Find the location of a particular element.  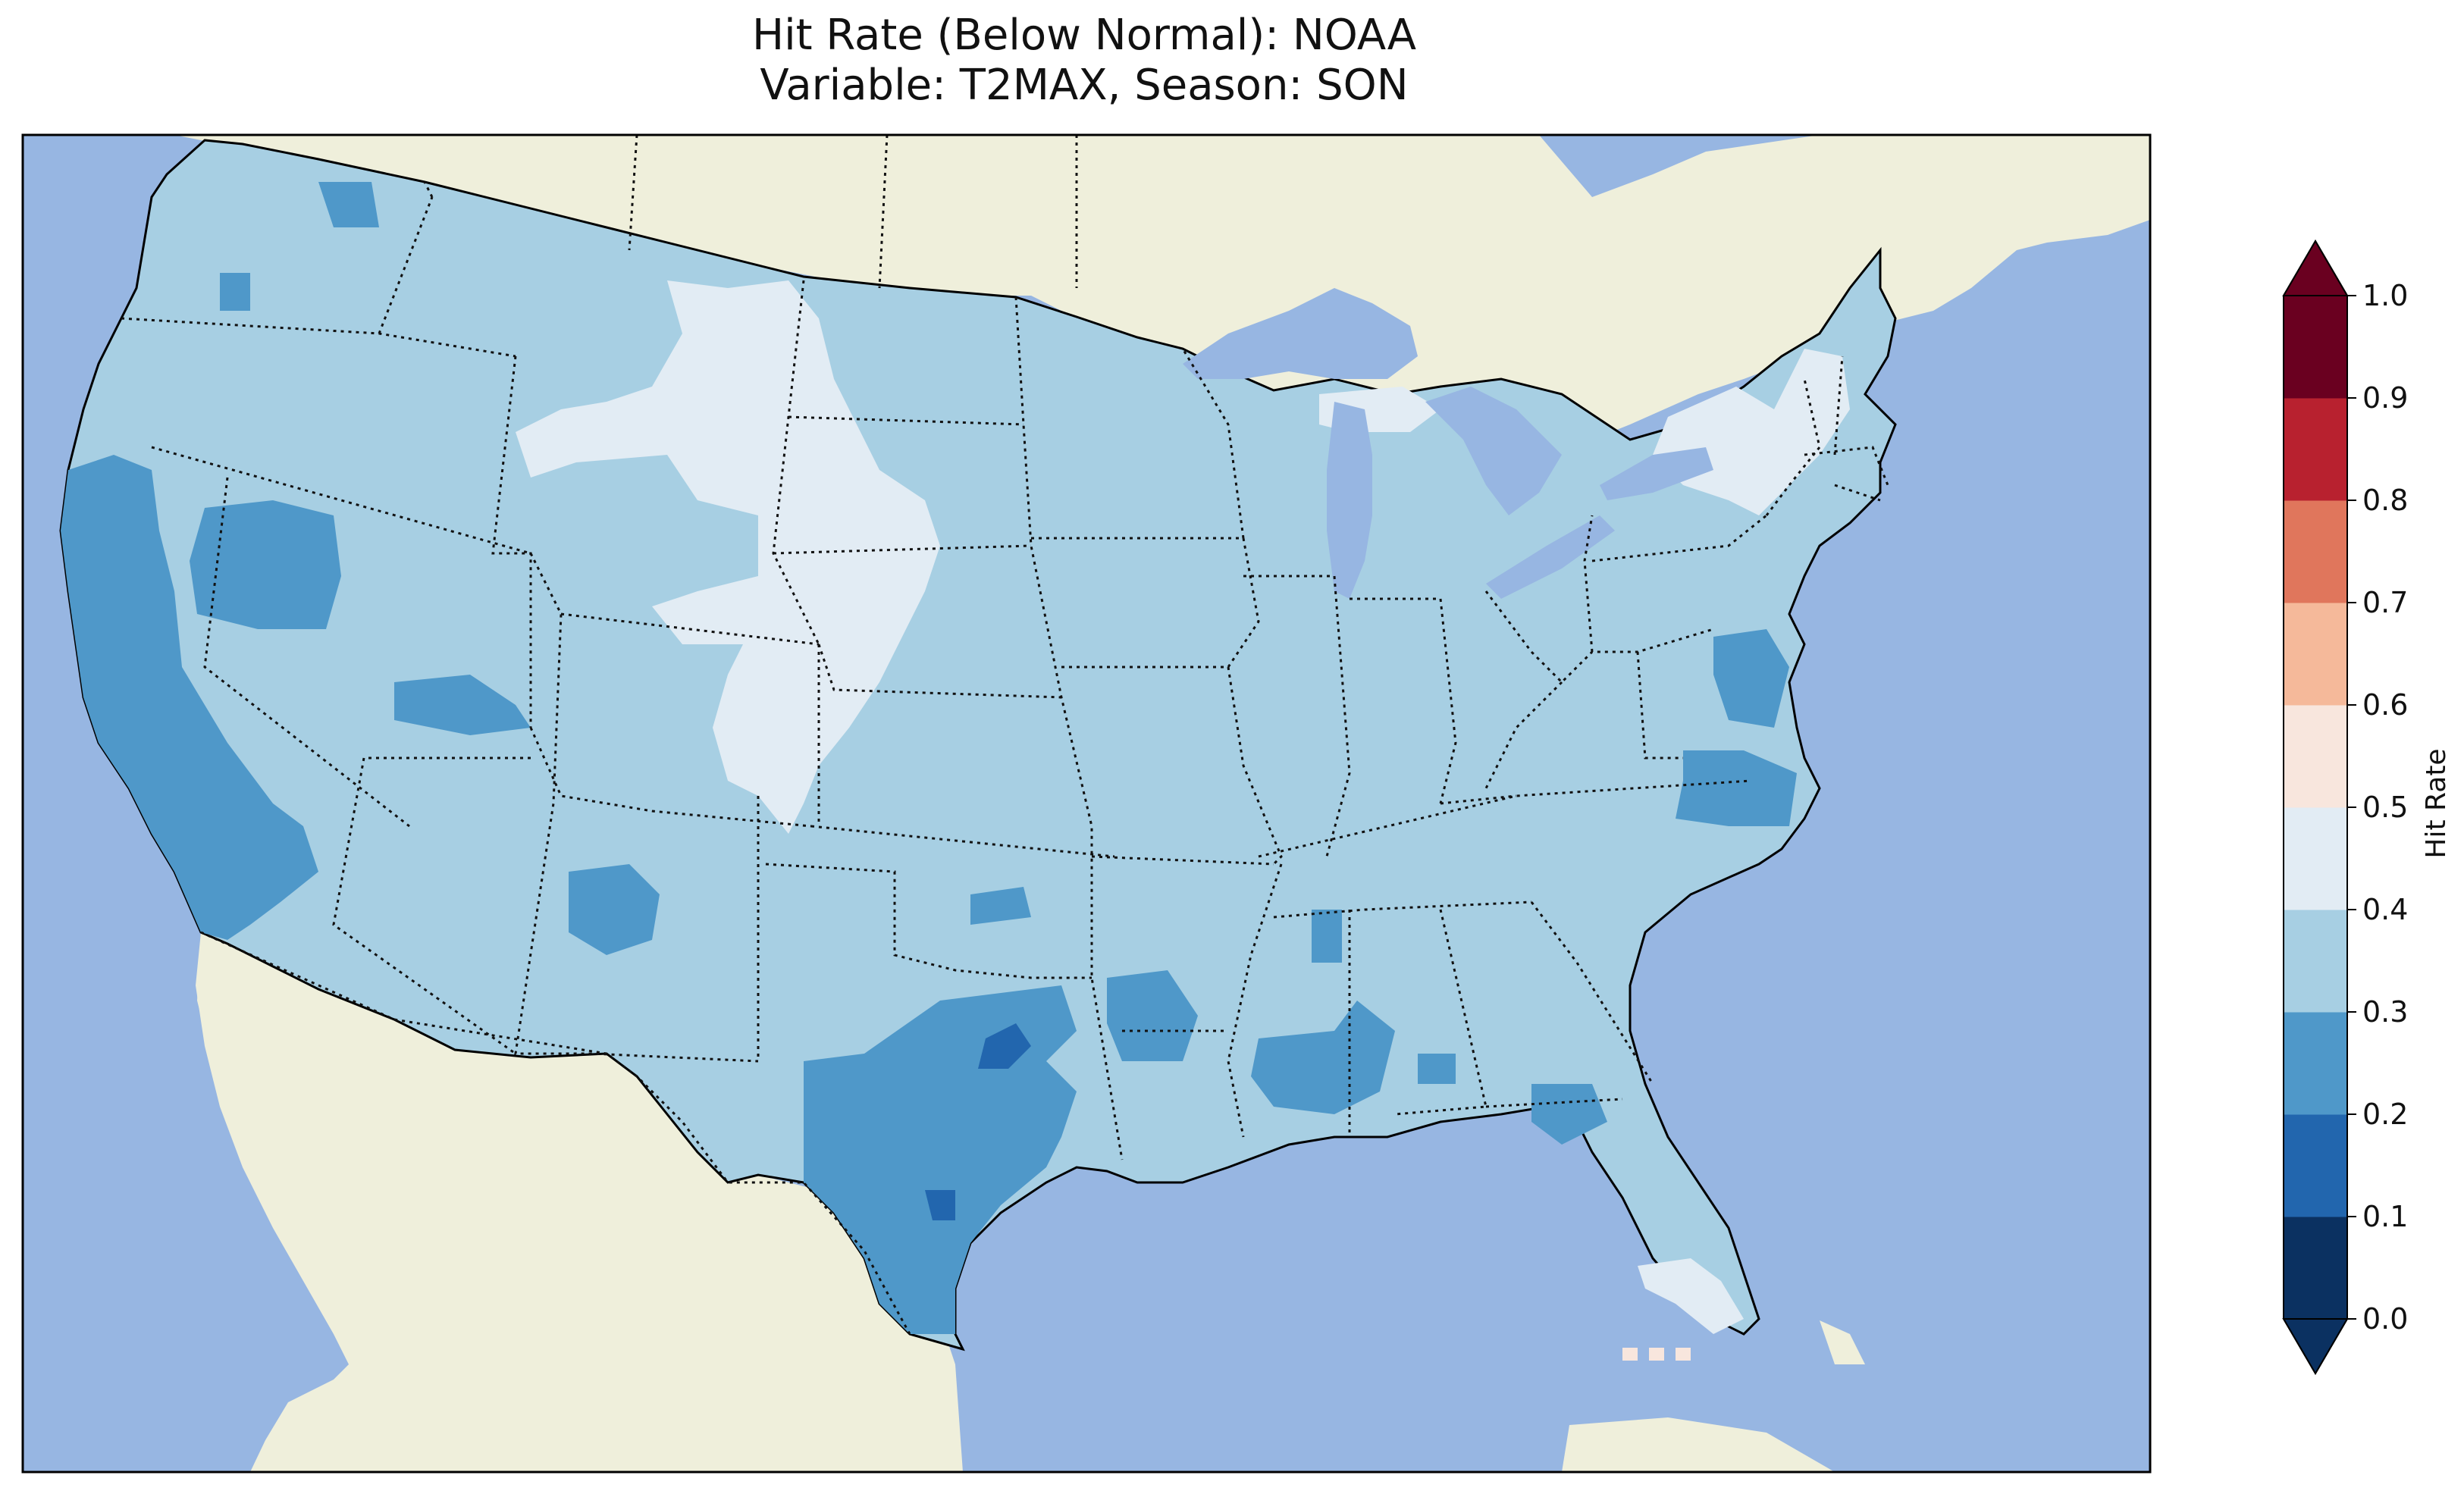

region-oregon-spot is located at coordinates (235, 292).